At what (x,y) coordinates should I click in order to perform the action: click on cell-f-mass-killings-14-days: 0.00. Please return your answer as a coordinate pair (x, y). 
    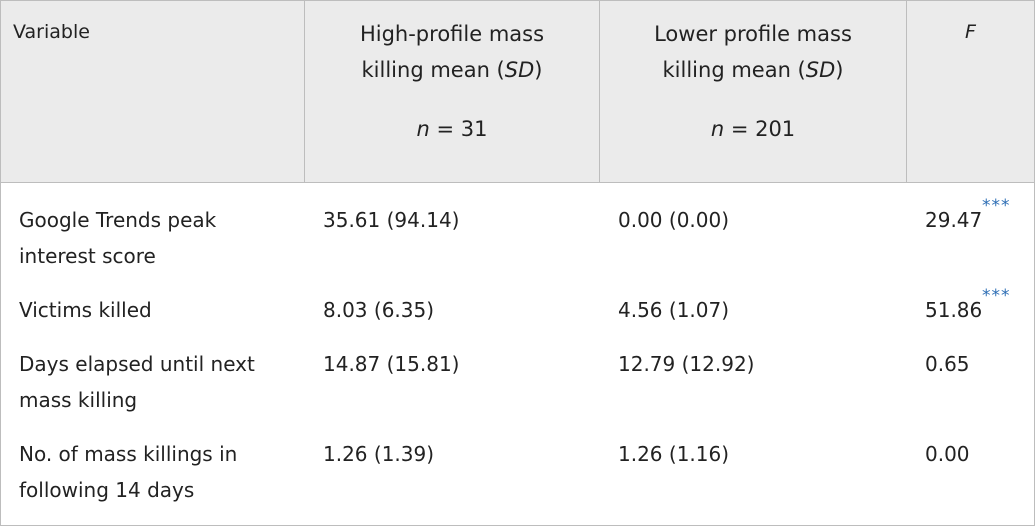
    Looking at the image, I should click on (947, 454).